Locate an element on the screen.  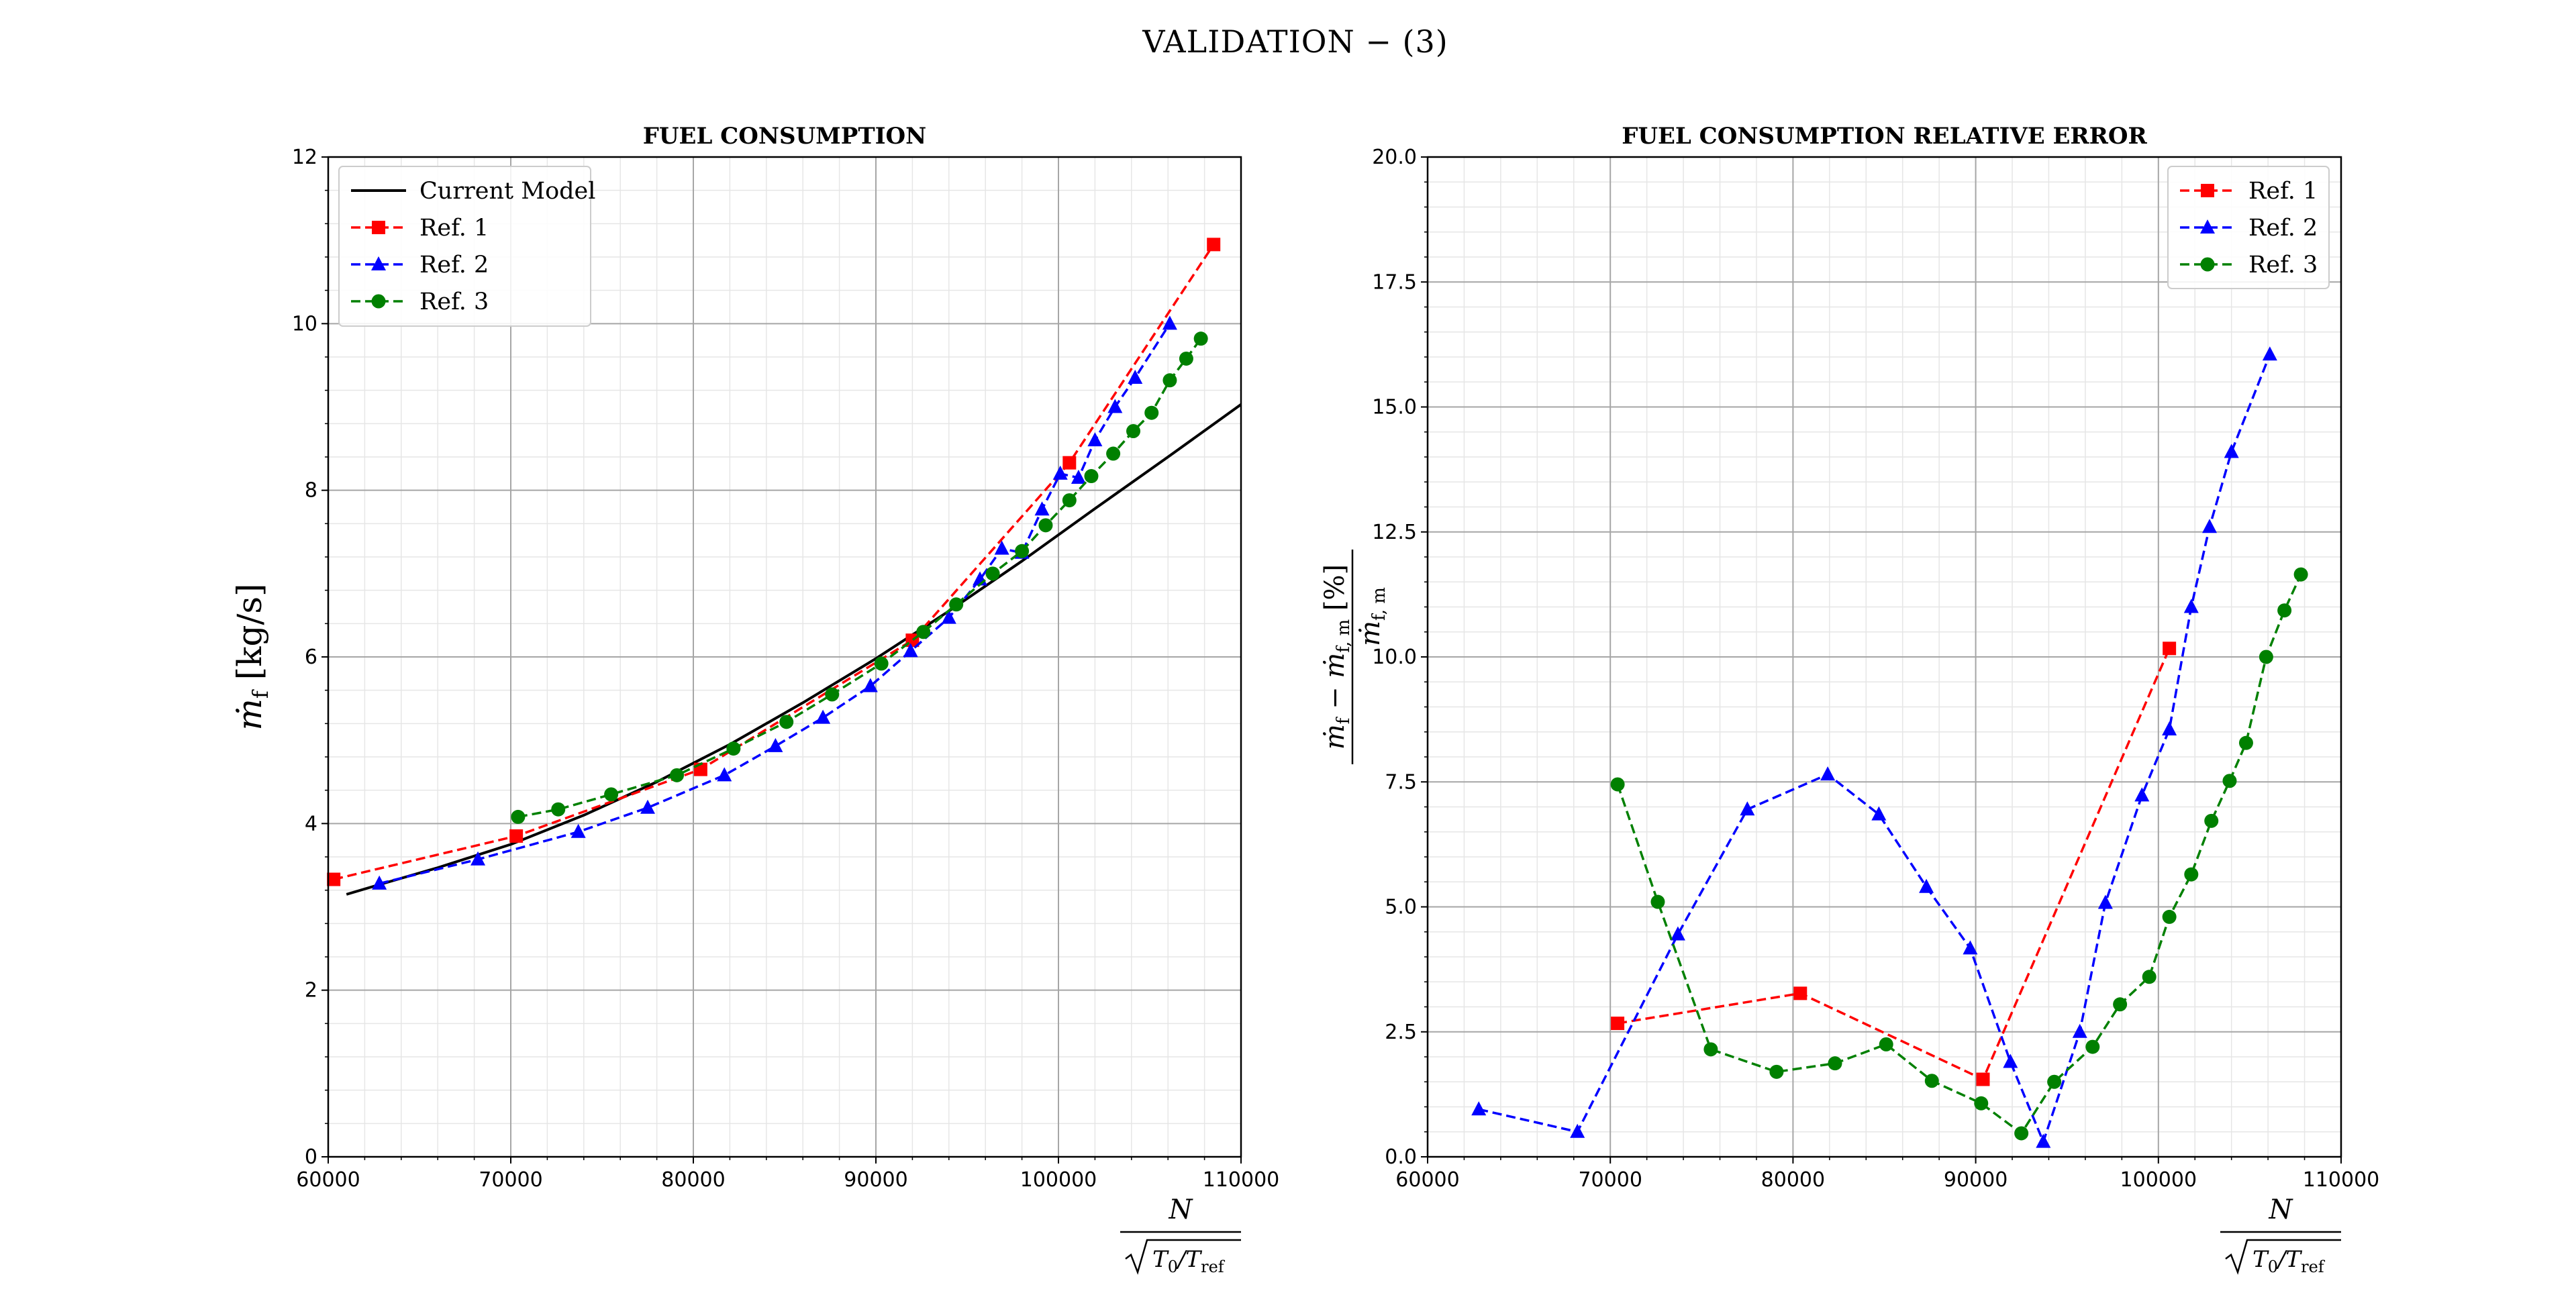
figure-suptitle: VALIDATION − (3) is located at coordinates (1295, 41).